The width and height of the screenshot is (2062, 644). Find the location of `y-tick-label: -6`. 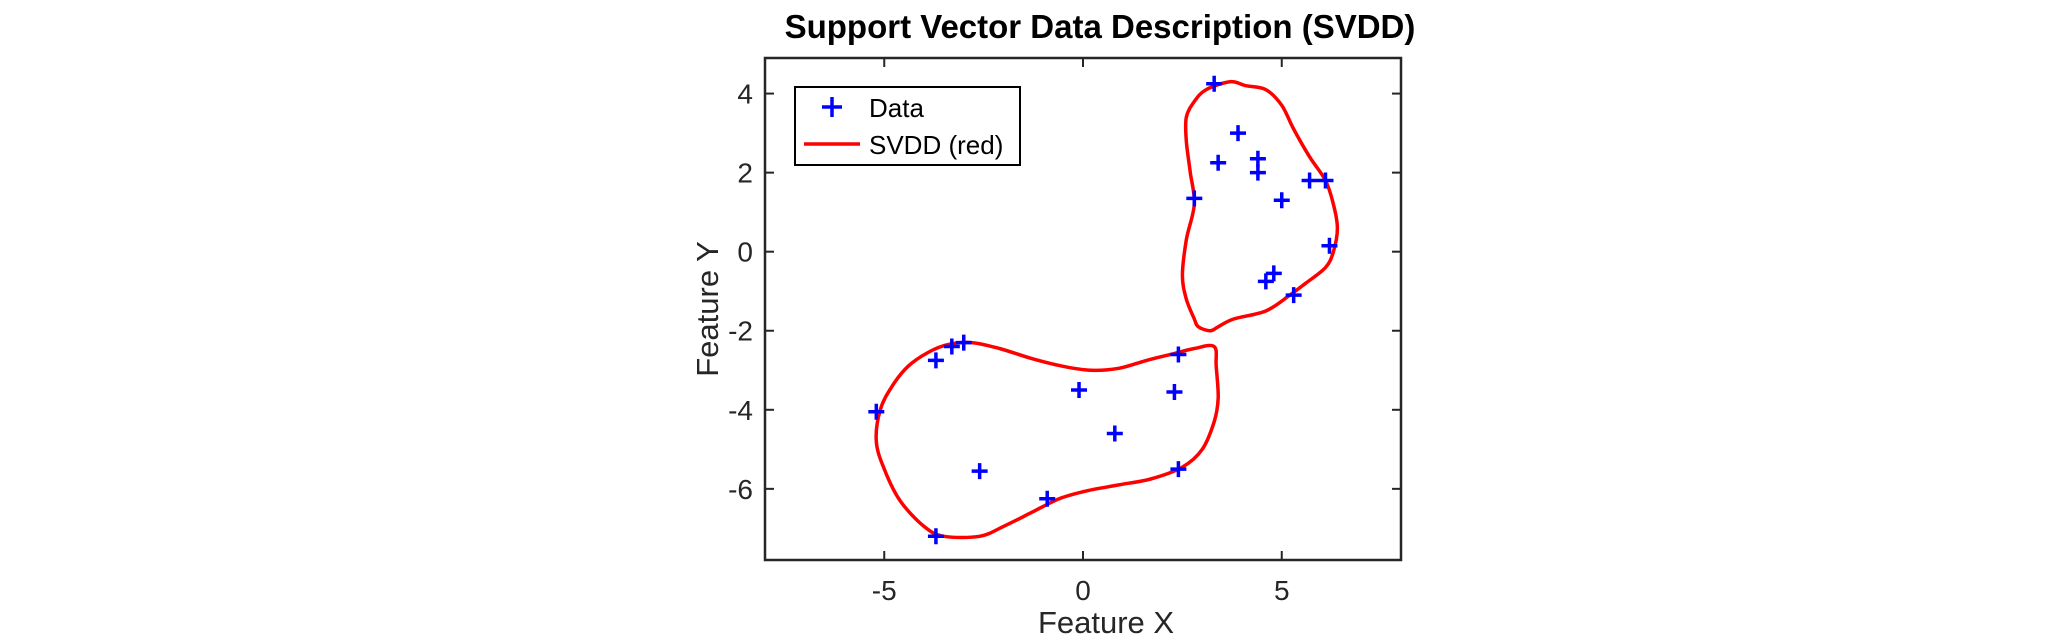

y-tick-label: -6 is located at coordinates (740, 489).